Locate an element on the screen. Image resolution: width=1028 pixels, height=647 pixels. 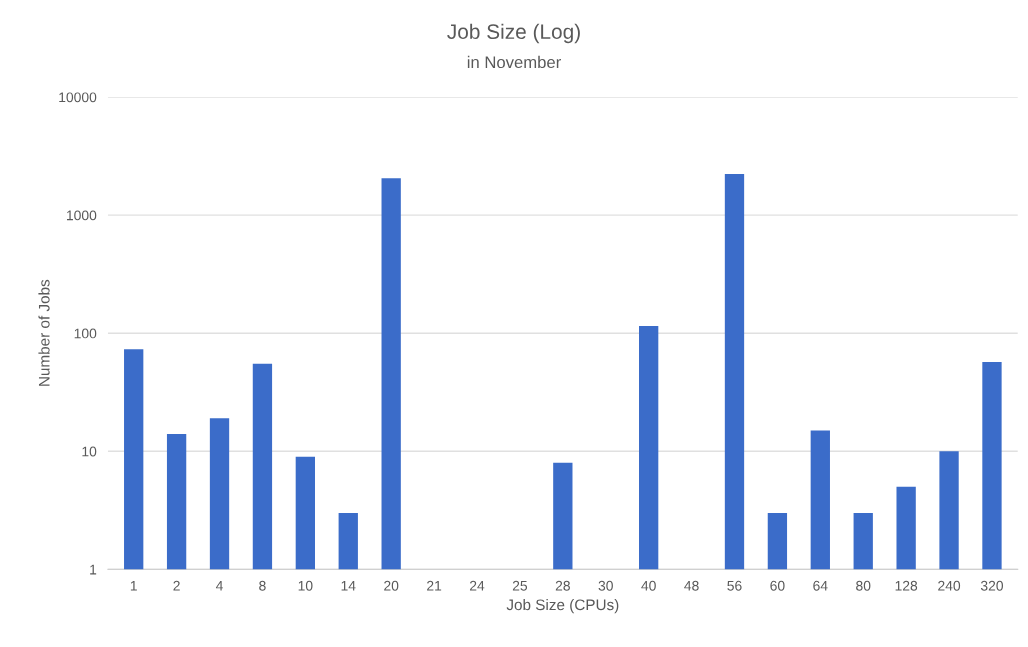
x-tick-label: 14 is located at coordinates (348, 585).